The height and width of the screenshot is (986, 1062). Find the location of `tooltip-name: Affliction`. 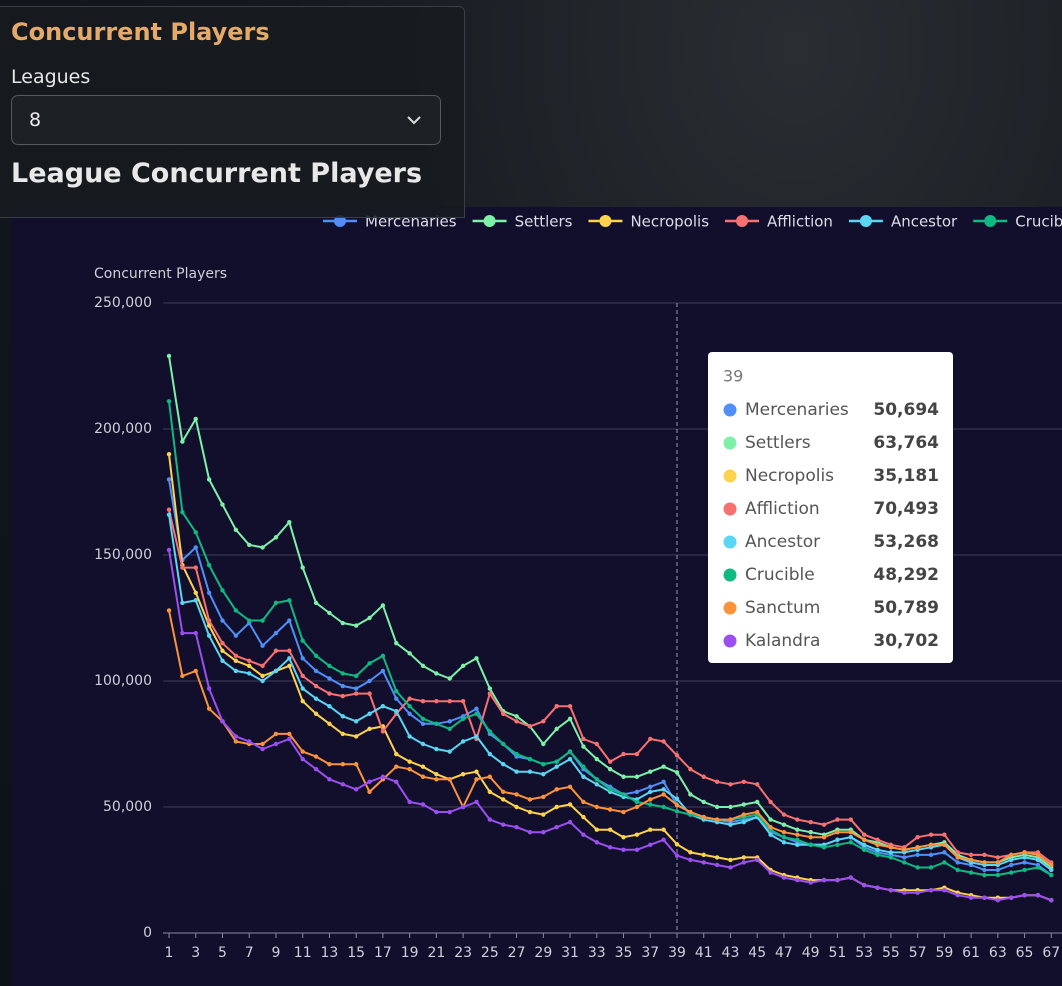

tooltip-name: Affliction is located at coordinates (782, 509).